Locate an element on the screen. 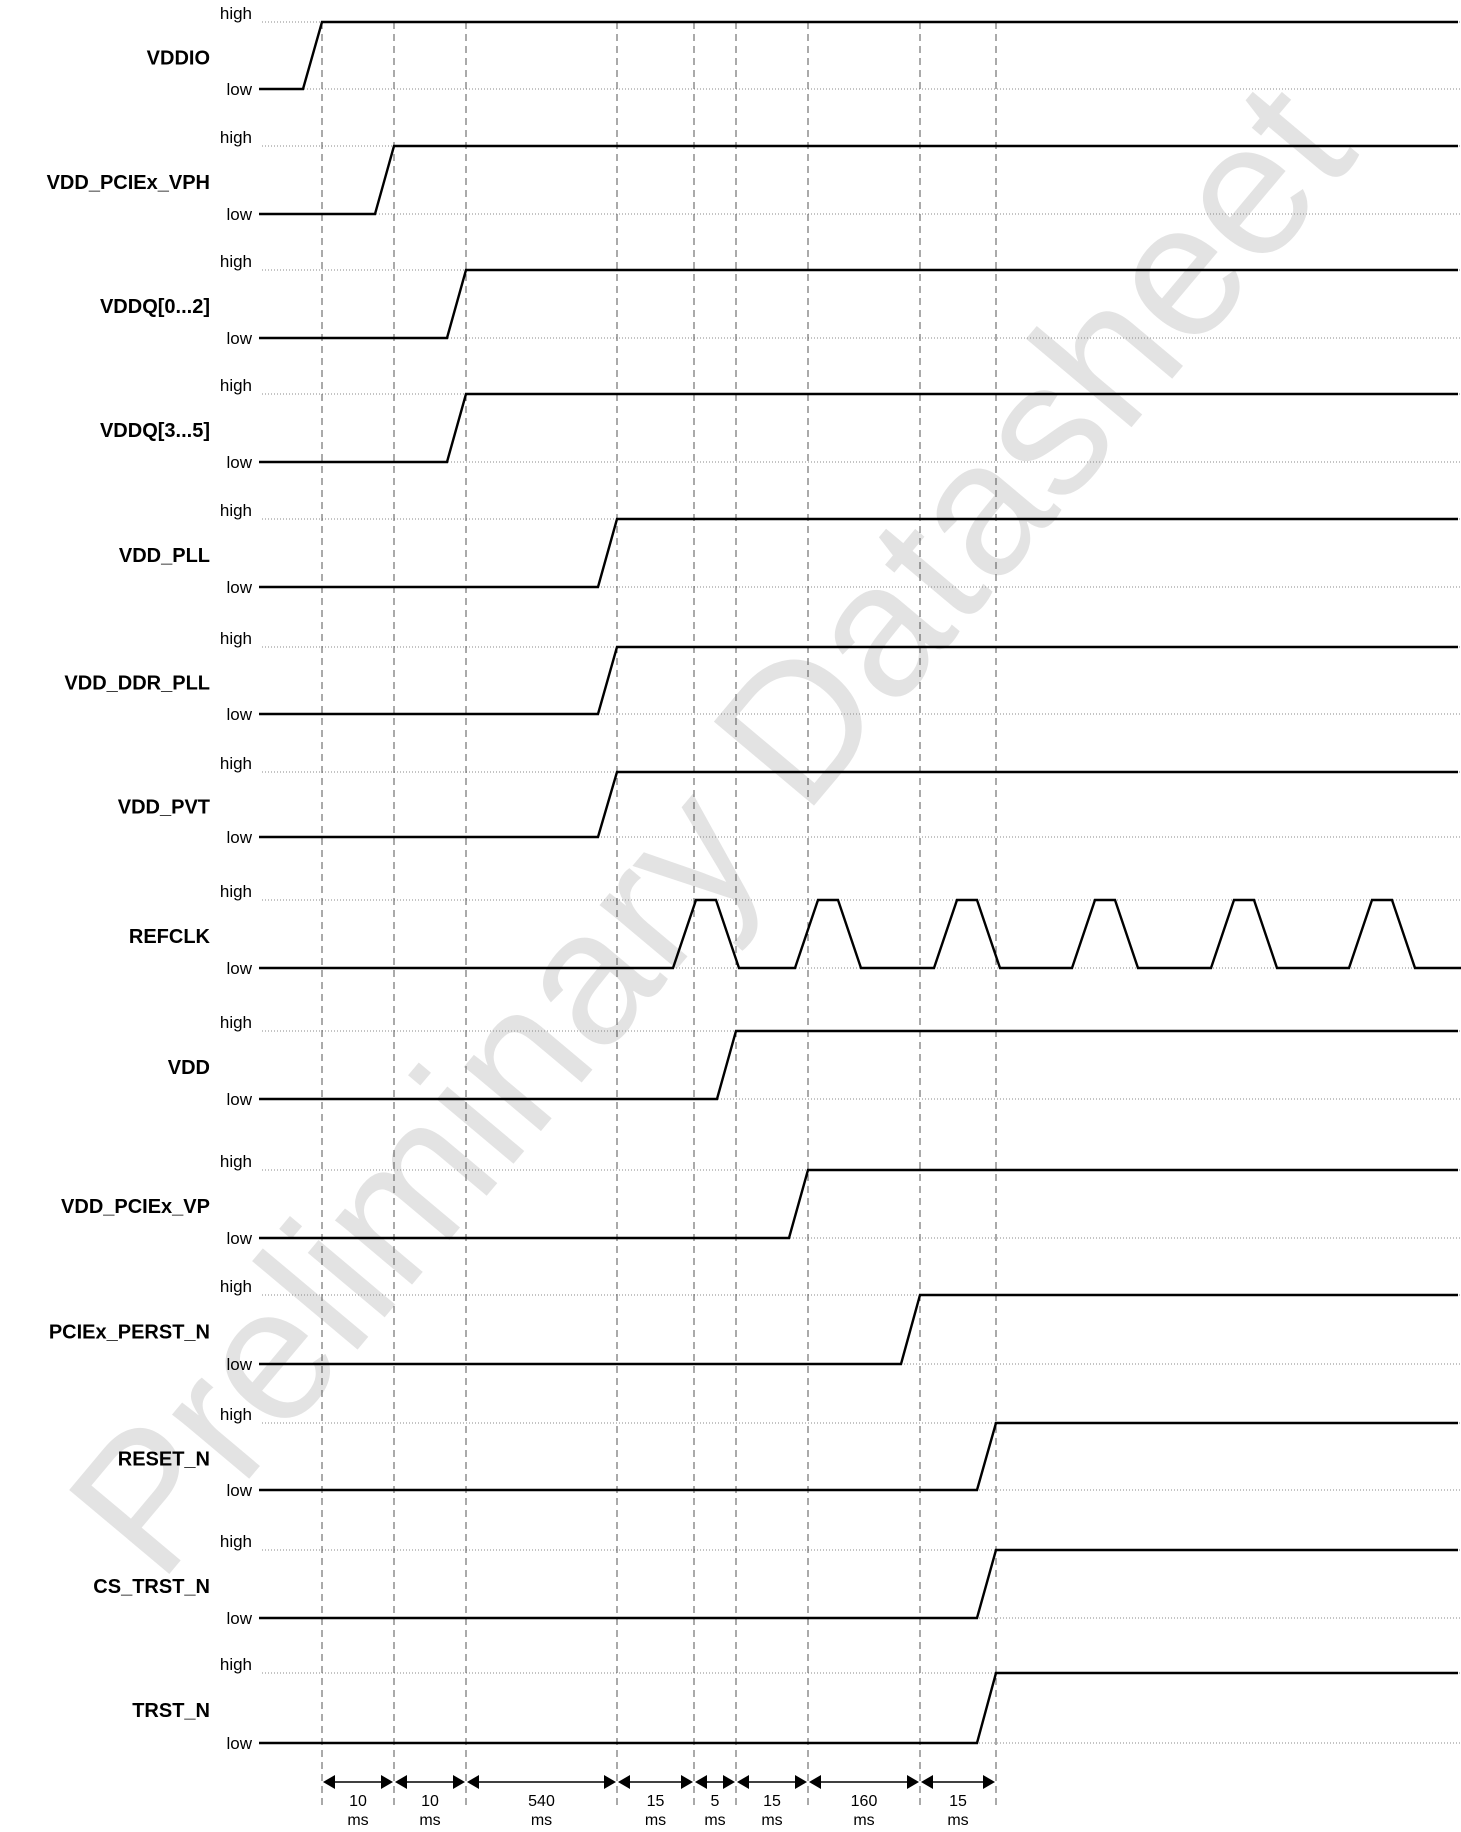 The width and height of the screenshot is (1461, 1832). signal-name: VDDIO is located at coordinates (178, 59).